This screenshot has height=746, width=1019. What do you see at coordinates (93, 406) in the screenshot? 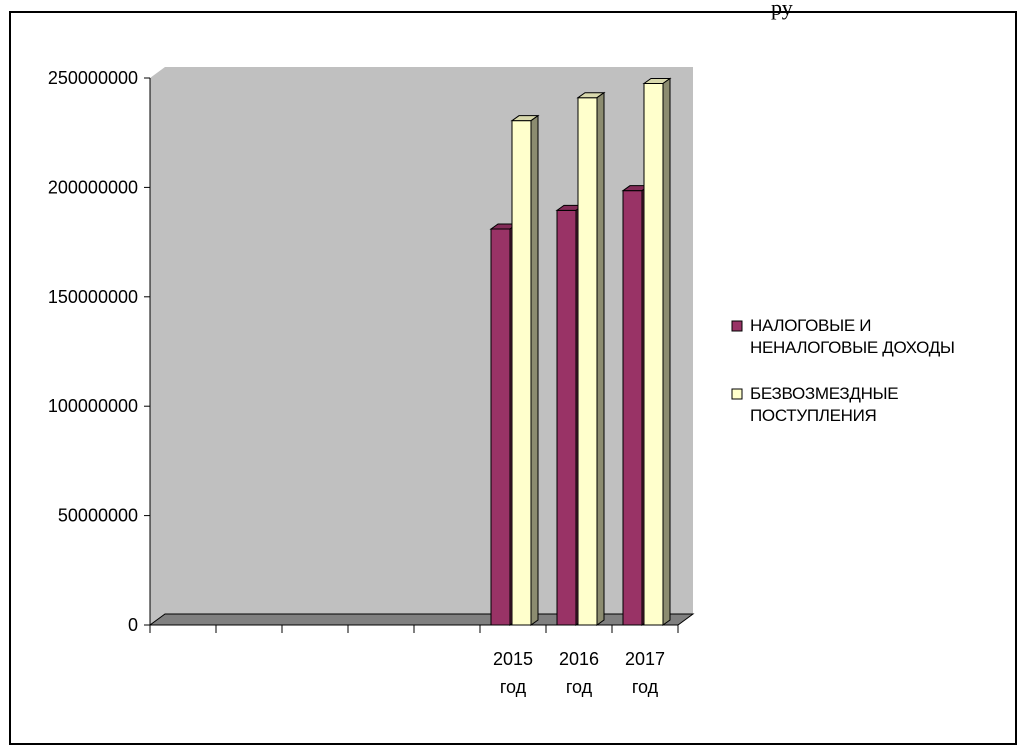
I see `y-tick-label: 100000000` at bounding box center [93, 406].